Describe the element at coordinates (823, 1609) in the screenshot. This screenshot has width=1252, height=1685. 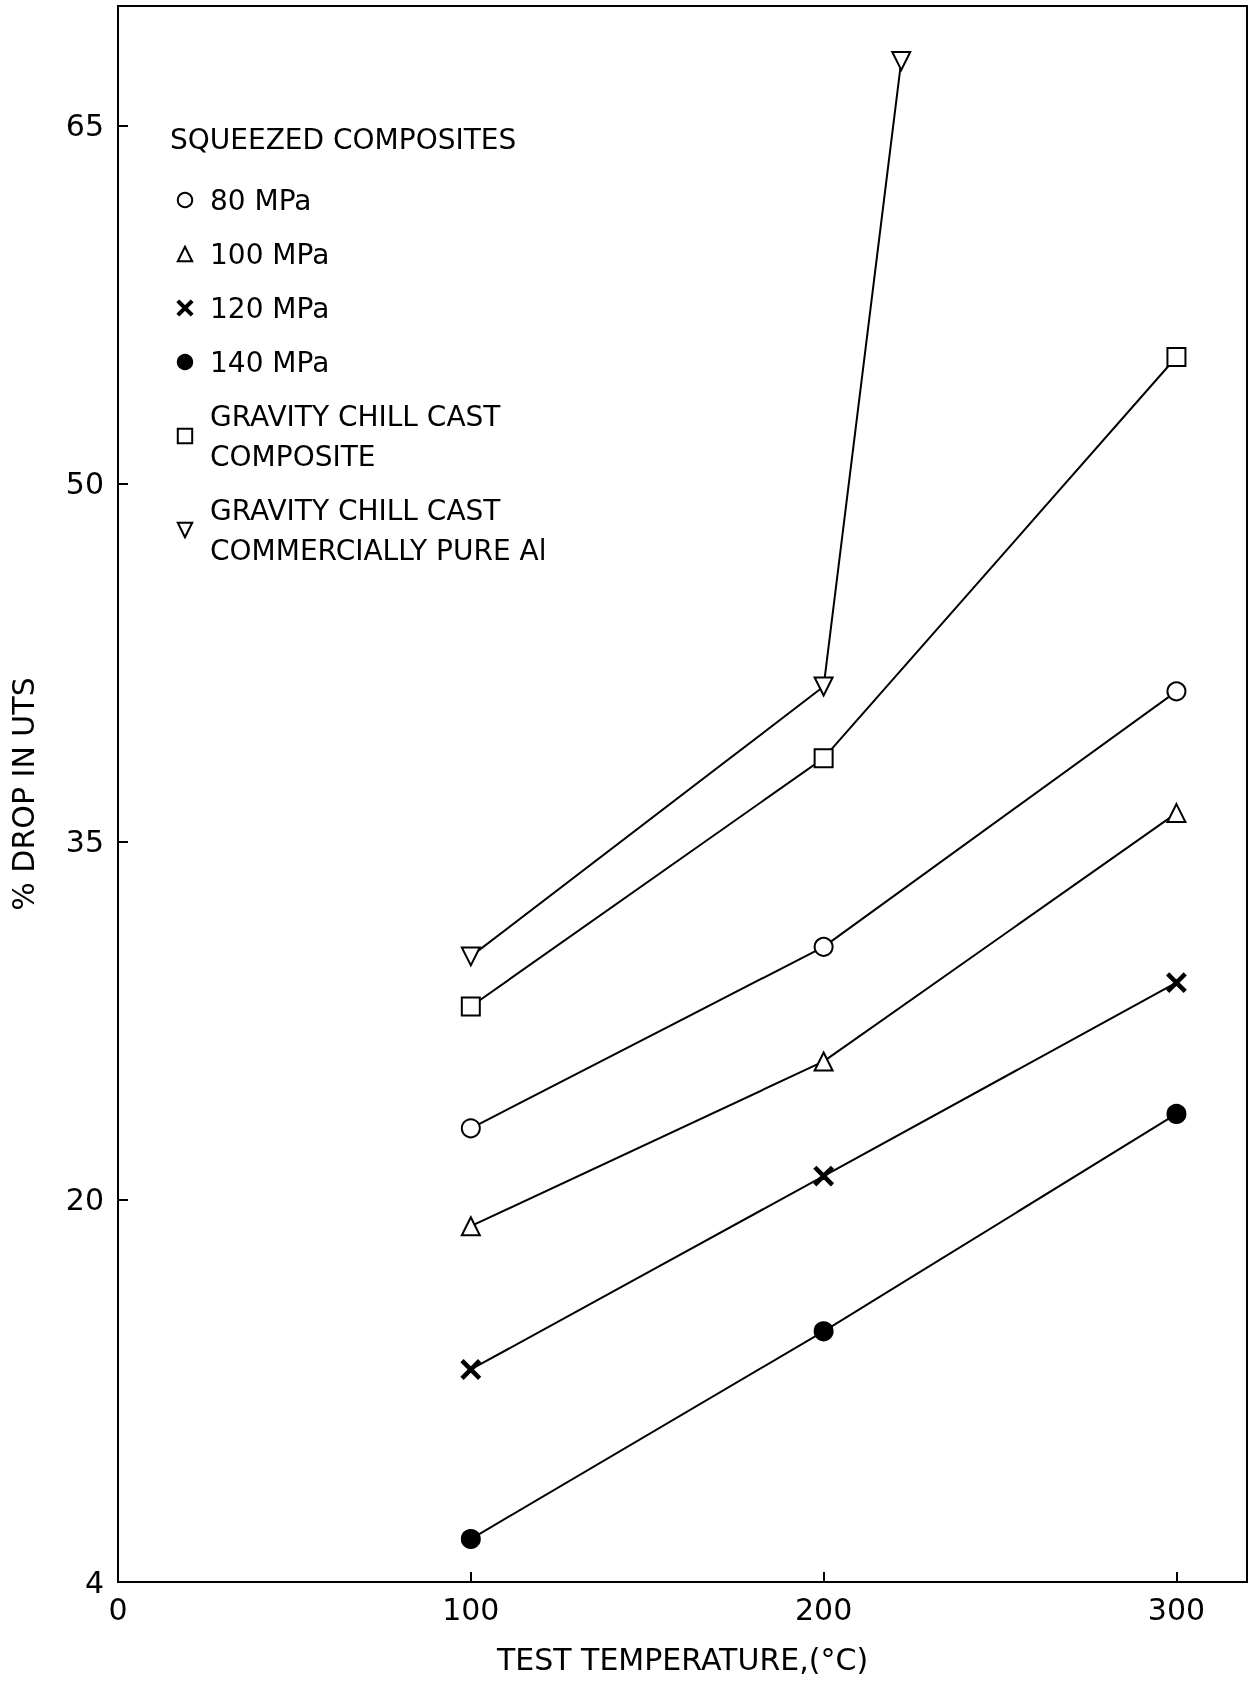
I see `x-tick-label: 200` at that location.